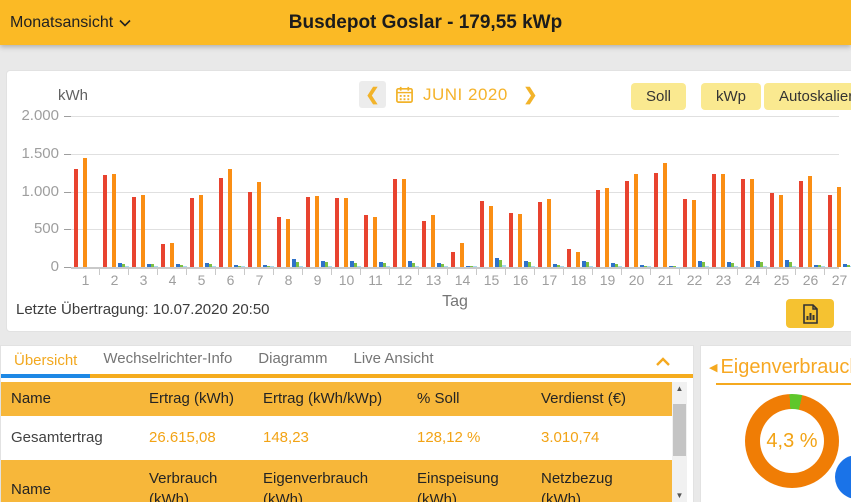 Image resolution: width=851 pixels, height=502 pixels. I want to click on previous-month-button: ❮, so click(372, 94).